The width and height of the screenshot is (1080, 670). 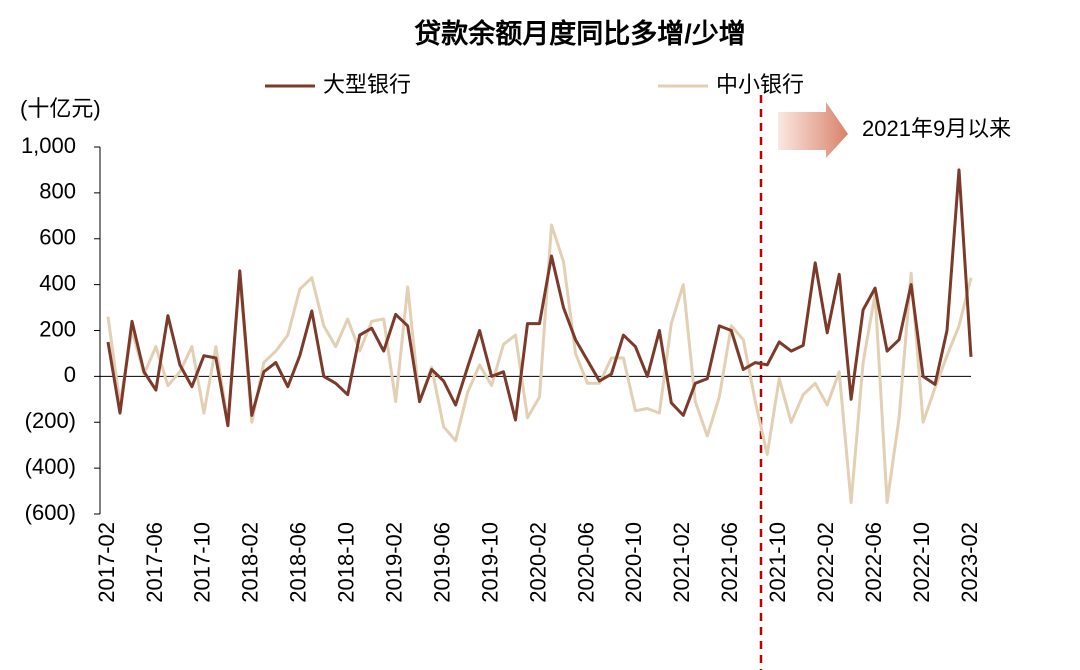 I want to click on y-tick-label: 0, so click(x=70, y=374).